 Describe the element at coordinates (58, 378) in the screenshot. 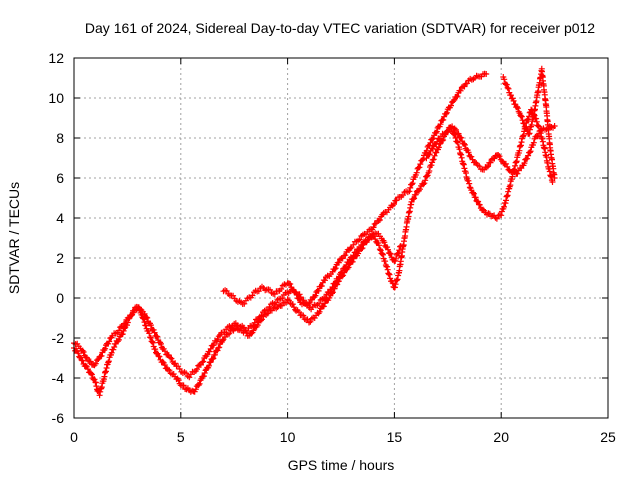

I see `y-tick-label: -4` at that location.